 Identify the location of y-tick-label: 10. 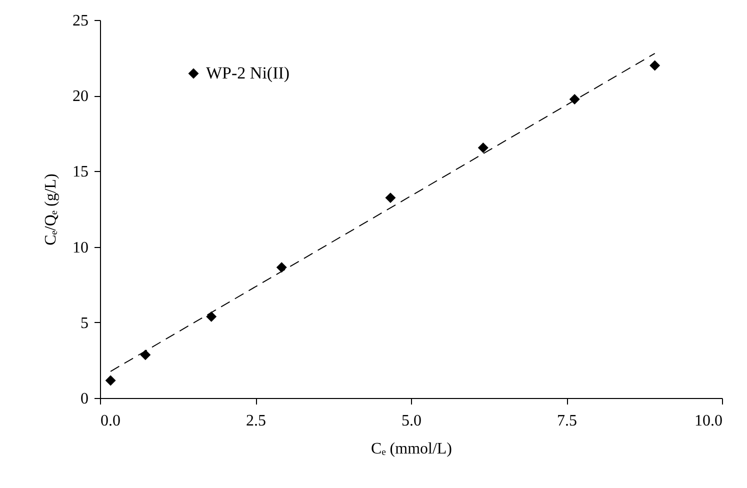
(80, 247).